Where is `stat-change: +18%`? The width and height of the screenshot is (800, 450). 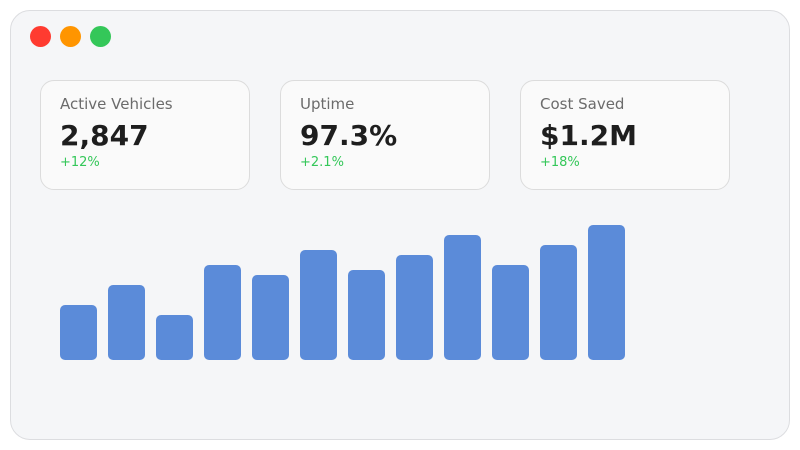 stat-change: +18% is located at coordinates (560, 162).